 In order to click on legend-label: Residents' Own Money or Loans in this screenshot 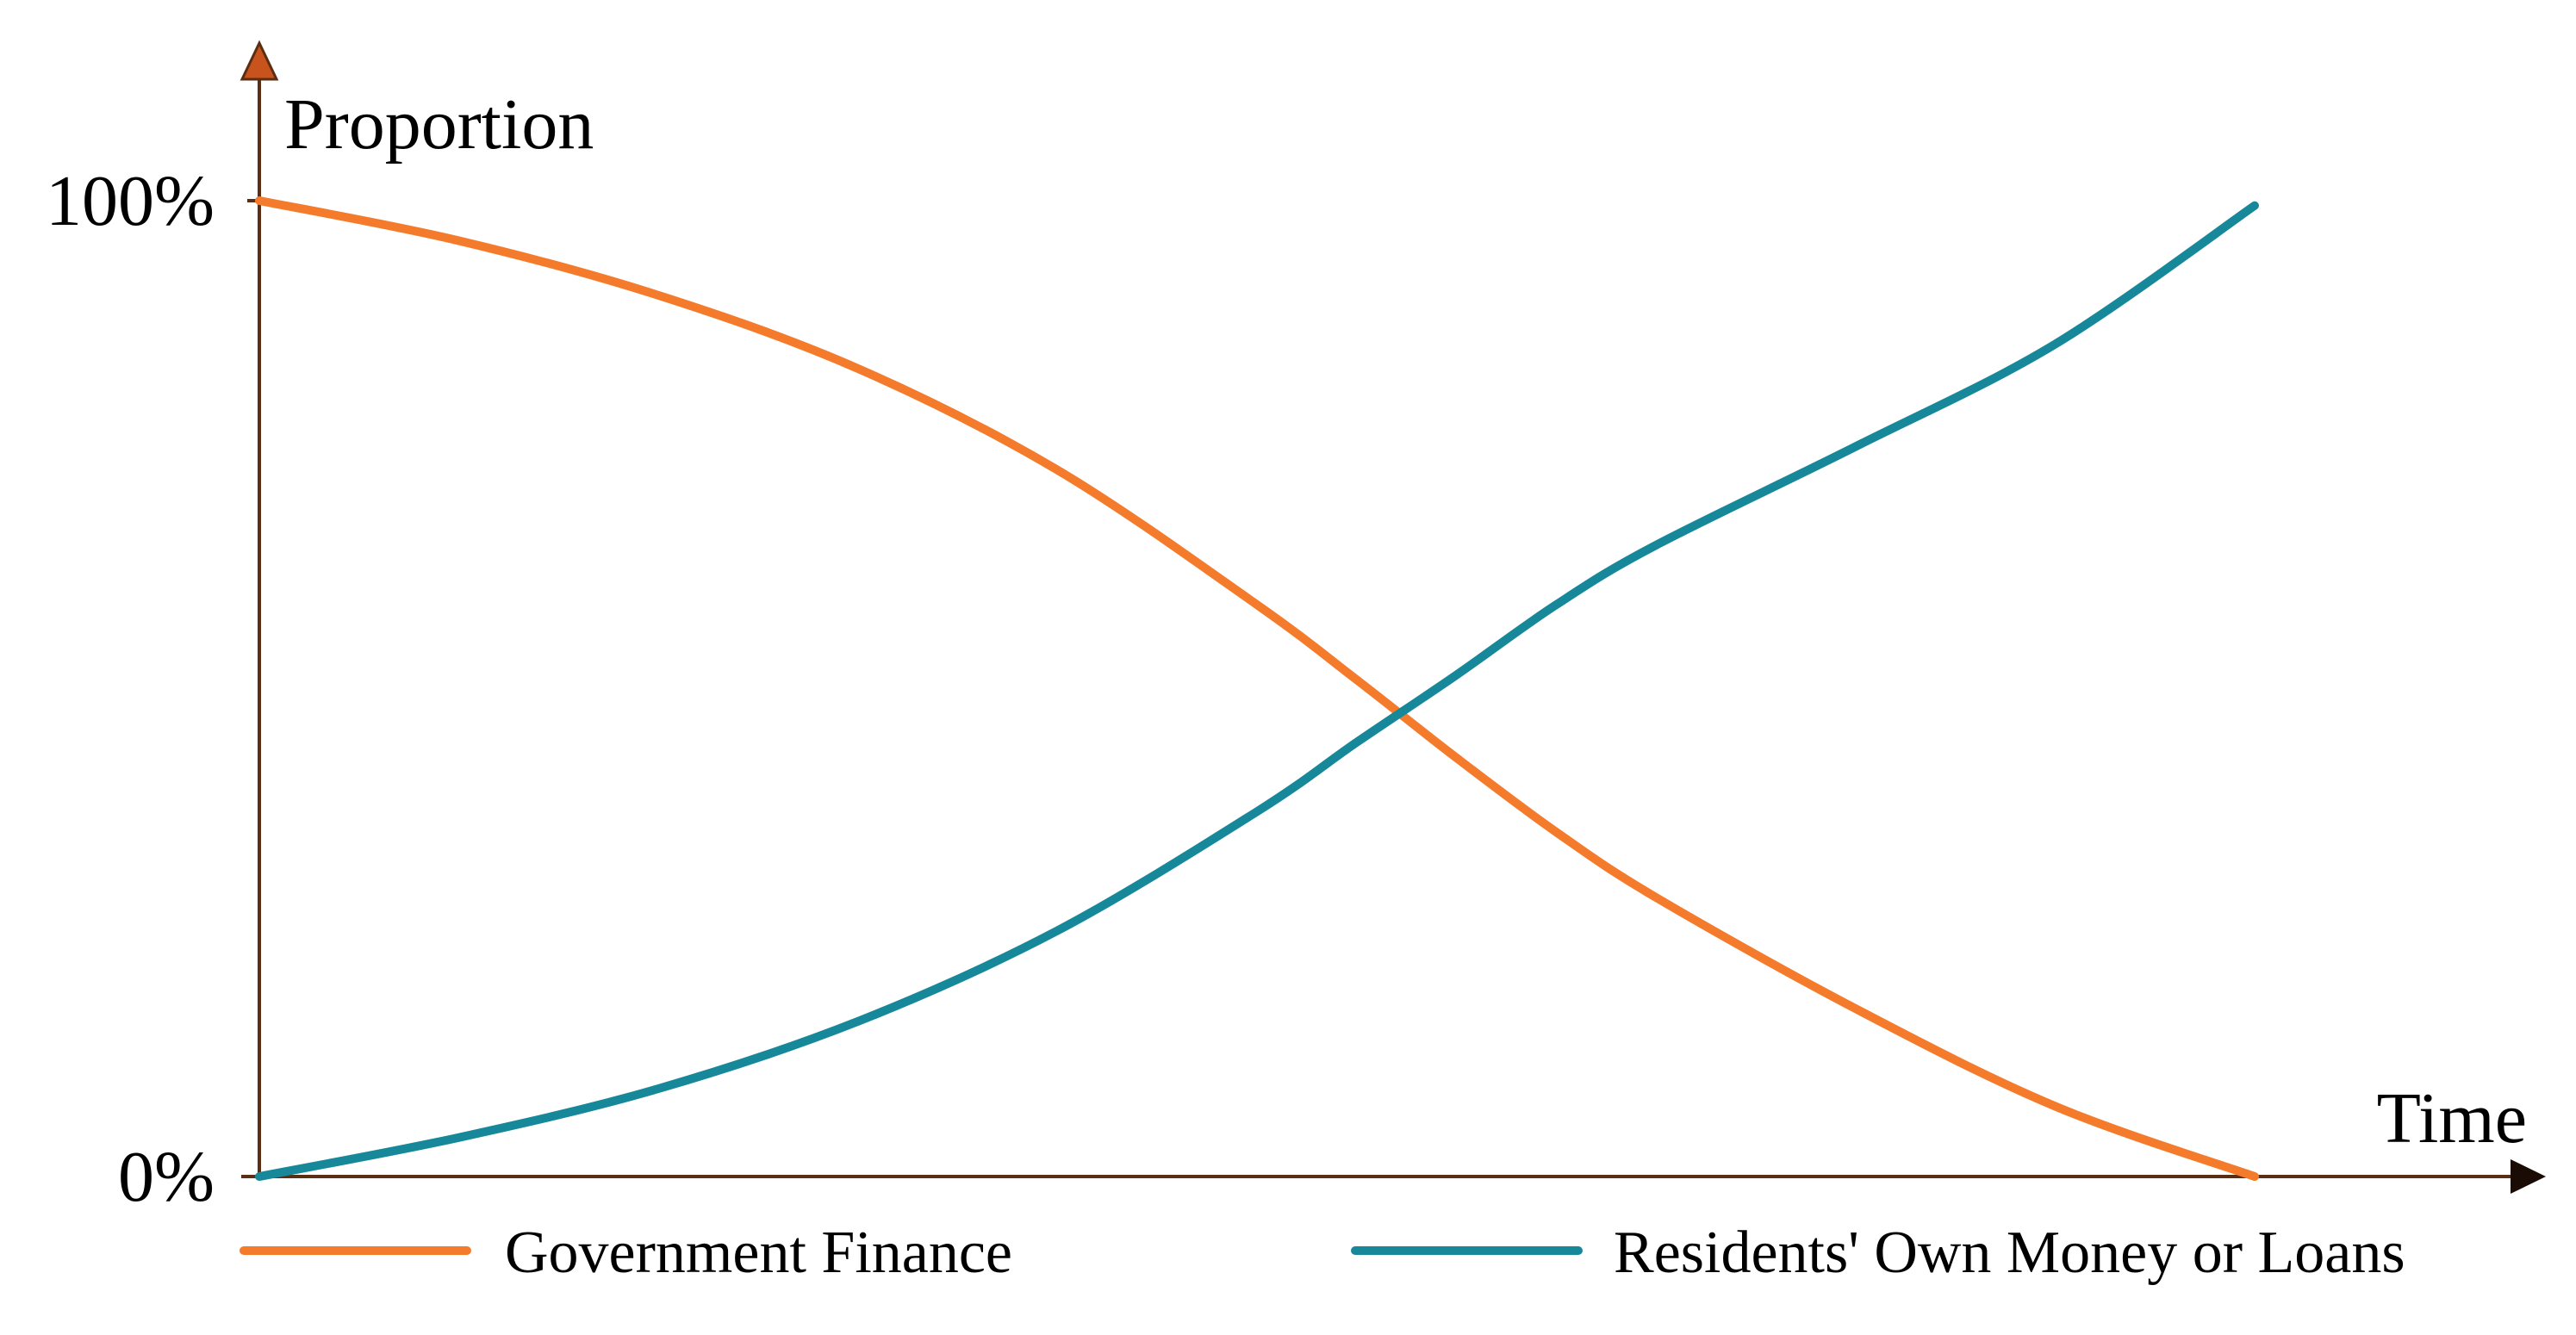, I will do `click(2010, 1253)`.